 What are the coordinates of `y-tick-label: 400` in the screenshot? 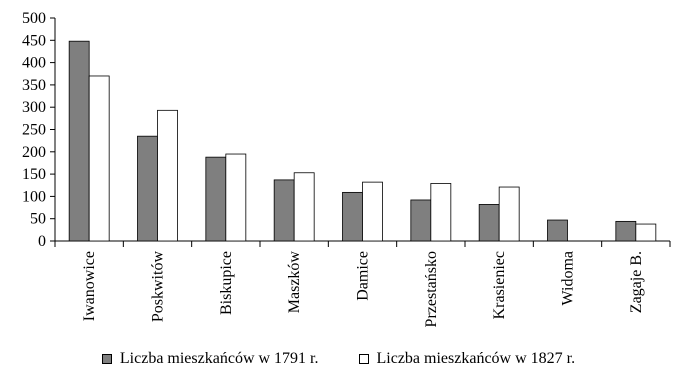 It's located at (34, 63).